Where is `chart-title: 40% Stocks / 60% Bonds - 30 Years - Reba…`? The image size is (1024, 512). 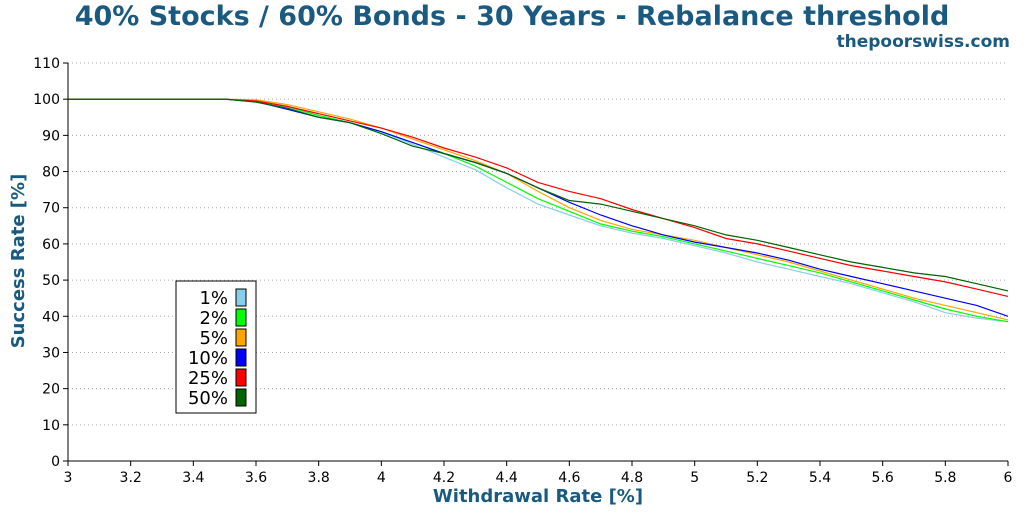
chart-title: 40% Stocks / 60% Bonds - 30 Years - Reba… is located at coordinates (512, 16).